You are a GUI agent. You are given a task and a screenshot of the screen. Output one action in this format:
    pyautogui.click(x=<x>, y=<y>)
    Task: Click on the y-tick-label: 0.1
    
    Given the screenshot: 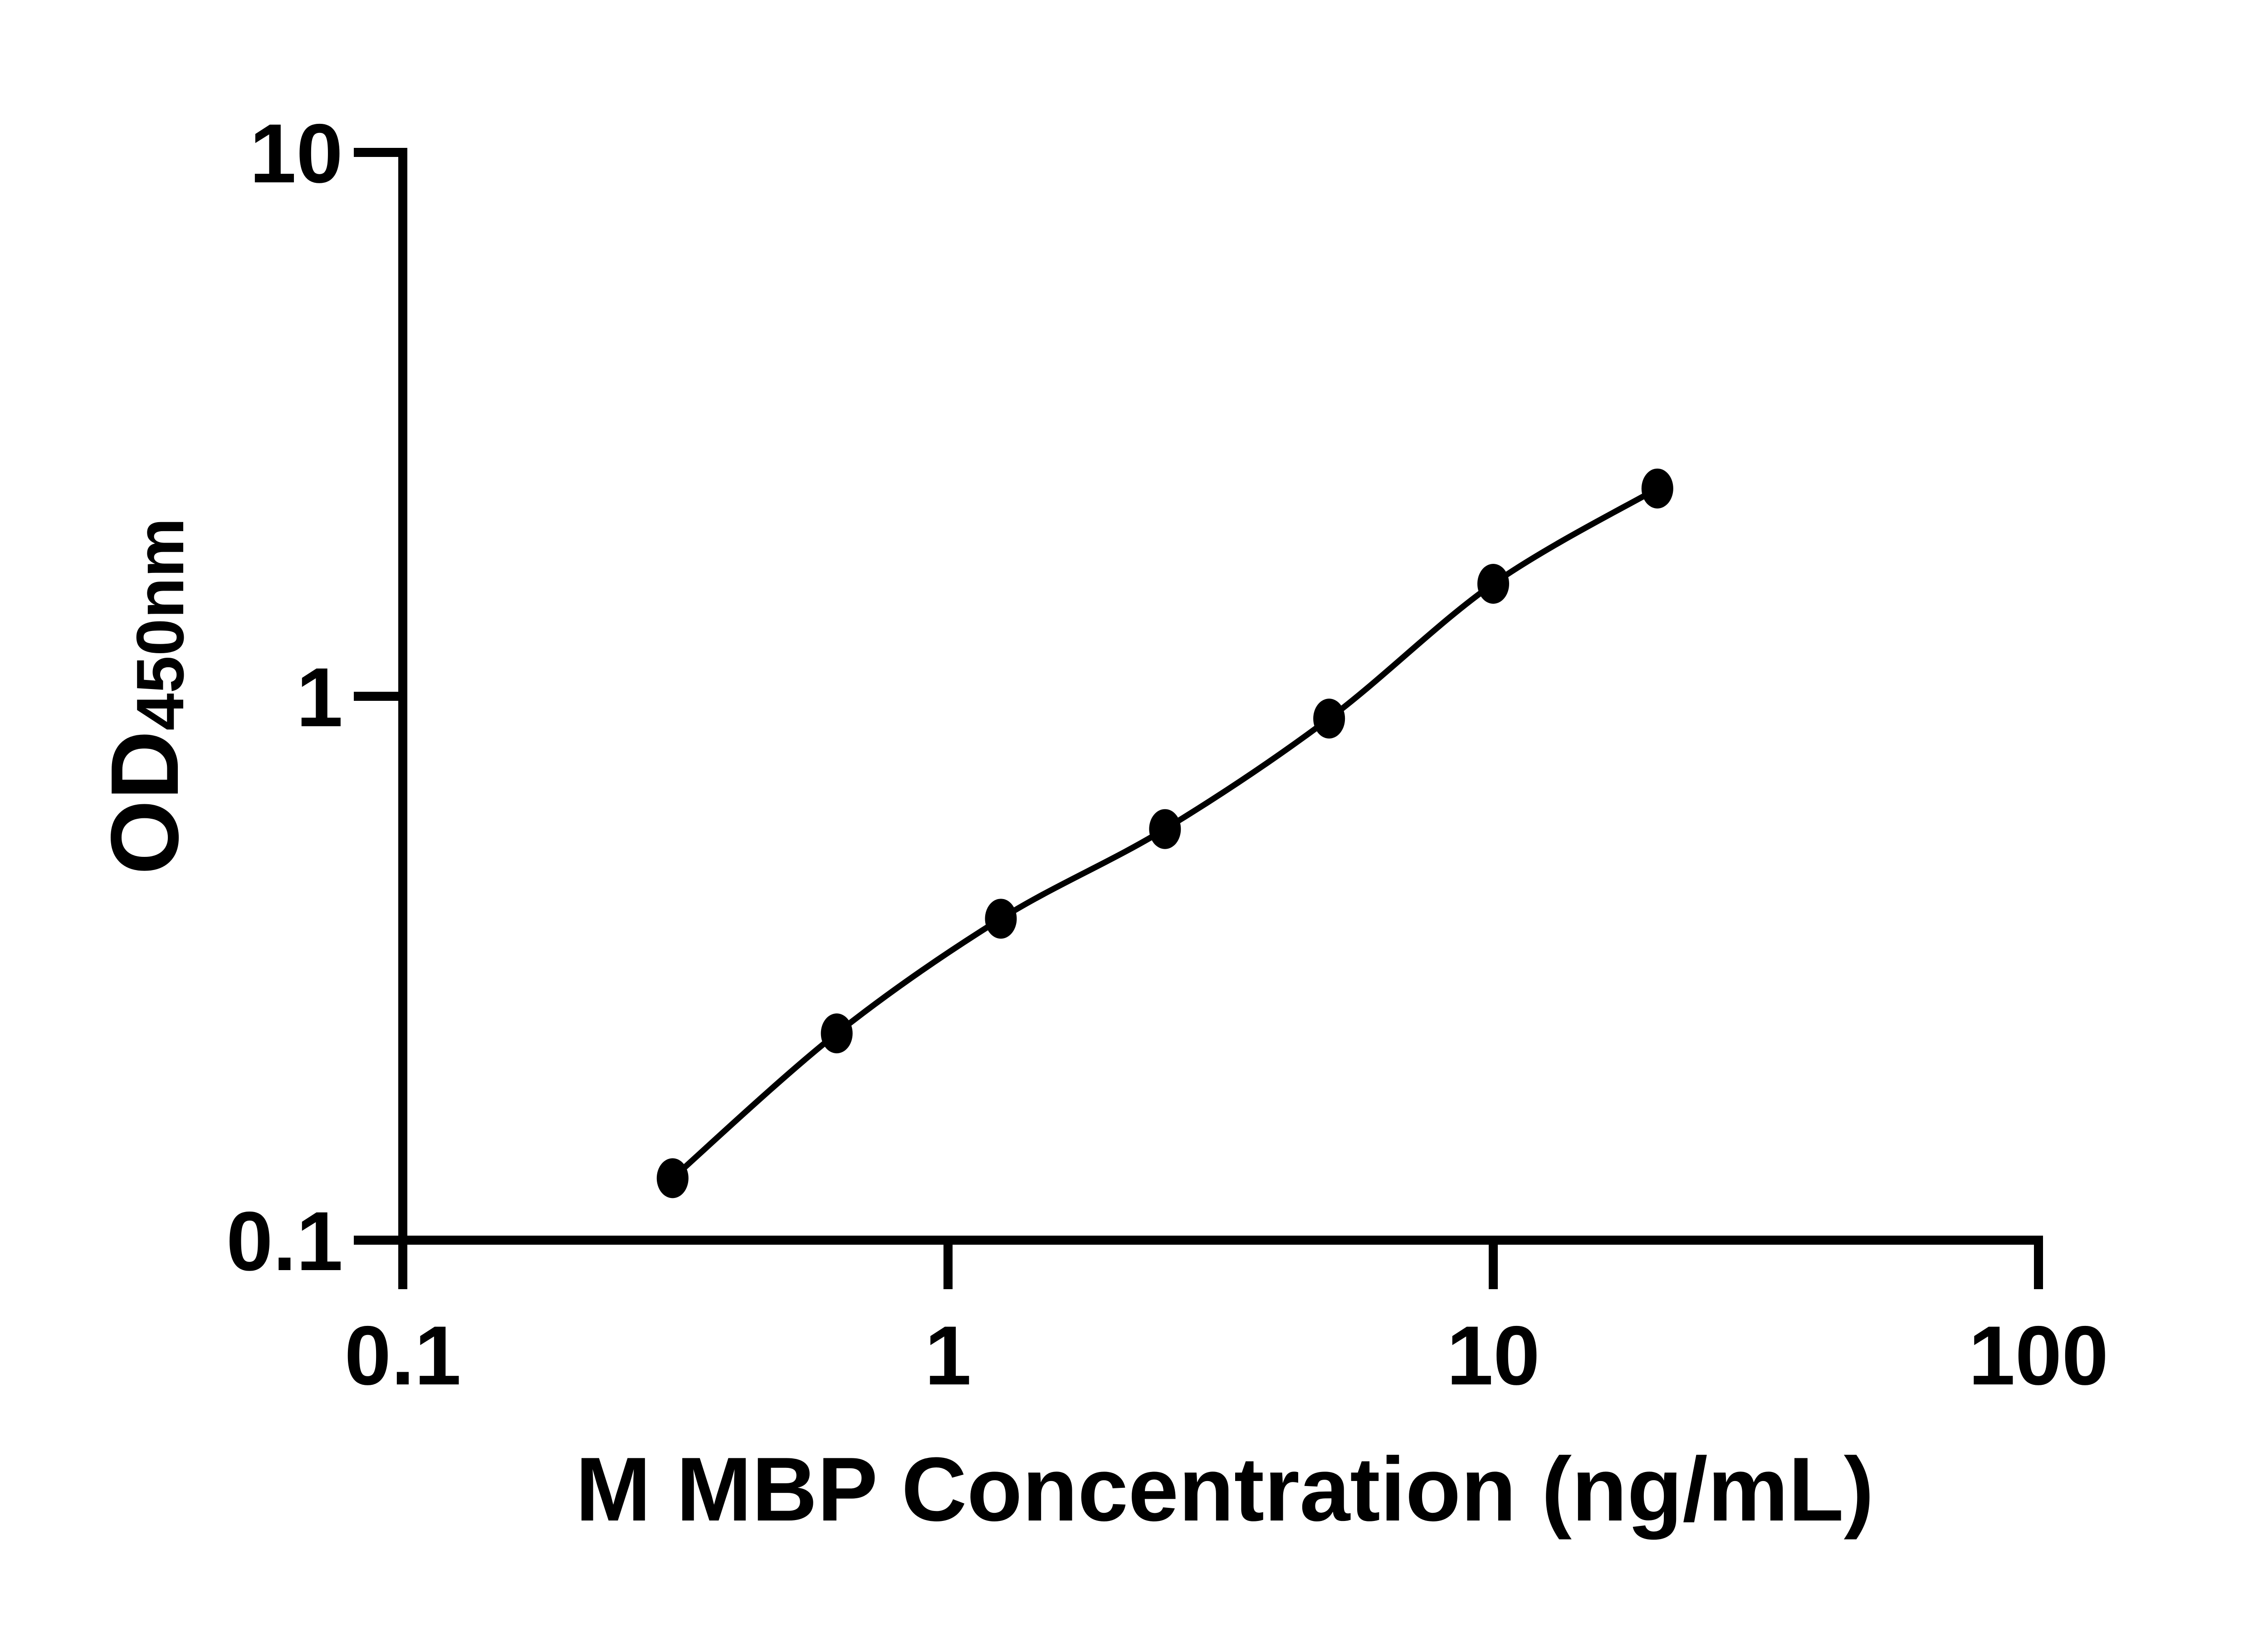 What is the action you would take?
    pyautogui.click(x=284, y=1241)
    